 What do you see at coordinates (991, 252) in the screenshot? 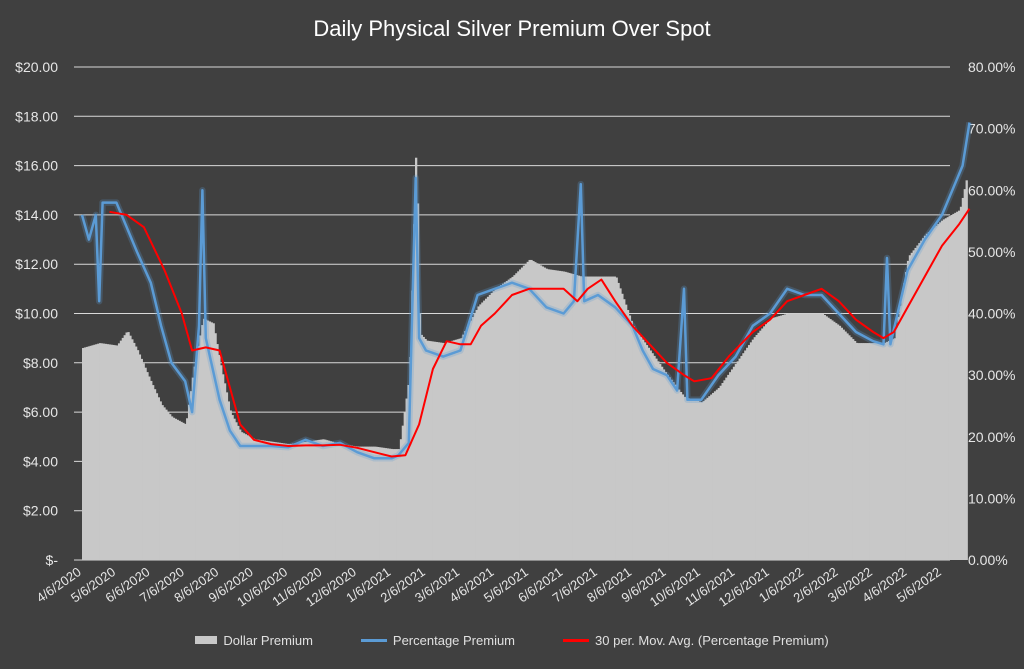
I see `right-axis-tick-label: 50.00%` at bounding box center [991, 252].